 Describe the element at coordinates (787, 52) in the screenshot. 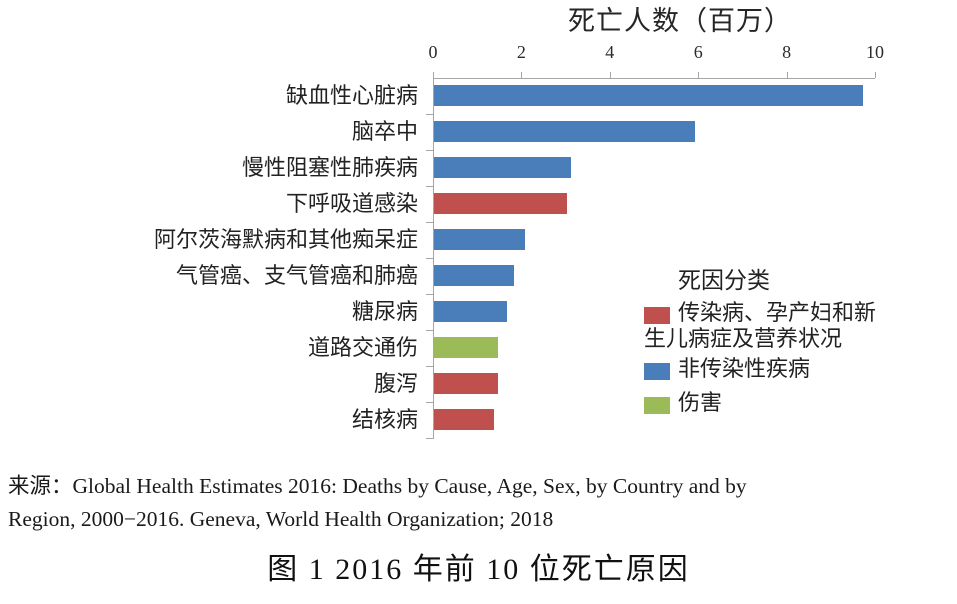

I see `x-tick-label-8: 8` at that location.